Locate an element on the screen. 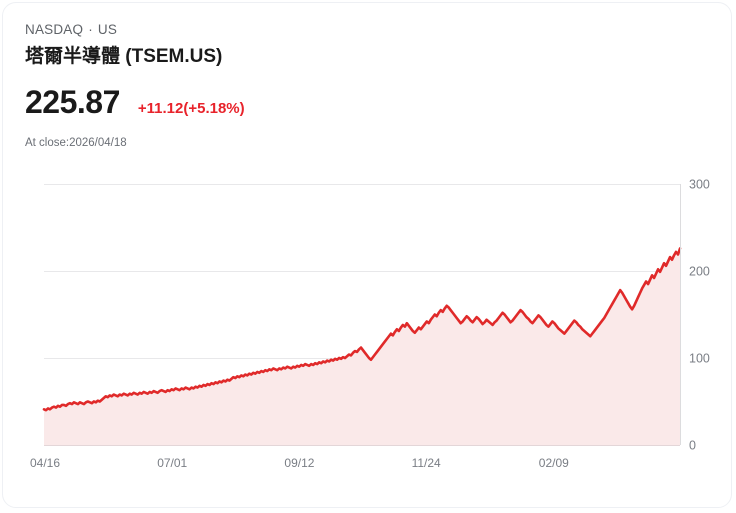 The width and height of the screenshot is (736, 513). y-tick-label: 200 is located at coordinates (699, 272).